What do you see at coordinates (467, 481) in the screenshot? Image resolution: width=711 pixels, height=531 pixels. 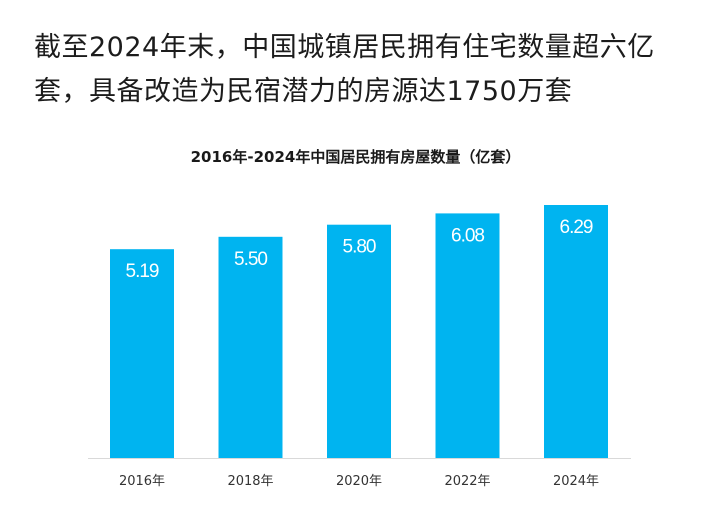 I see `x-tick-label: 2022年` at bounding box center [467, 481].